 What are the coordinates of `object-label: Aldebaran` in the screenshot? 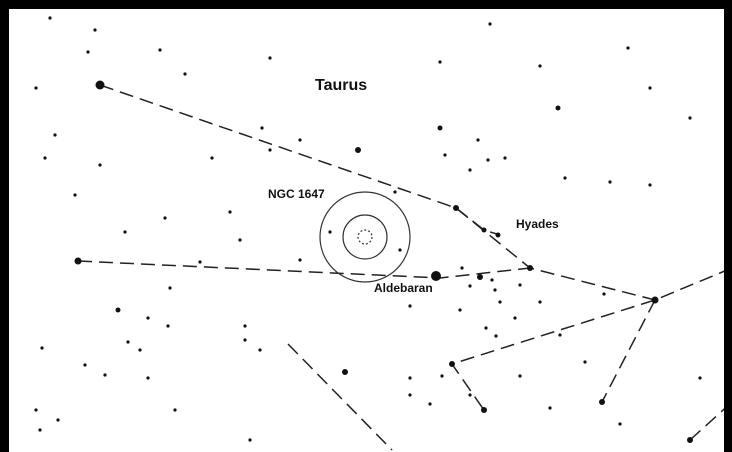 It's located at (403, 288).